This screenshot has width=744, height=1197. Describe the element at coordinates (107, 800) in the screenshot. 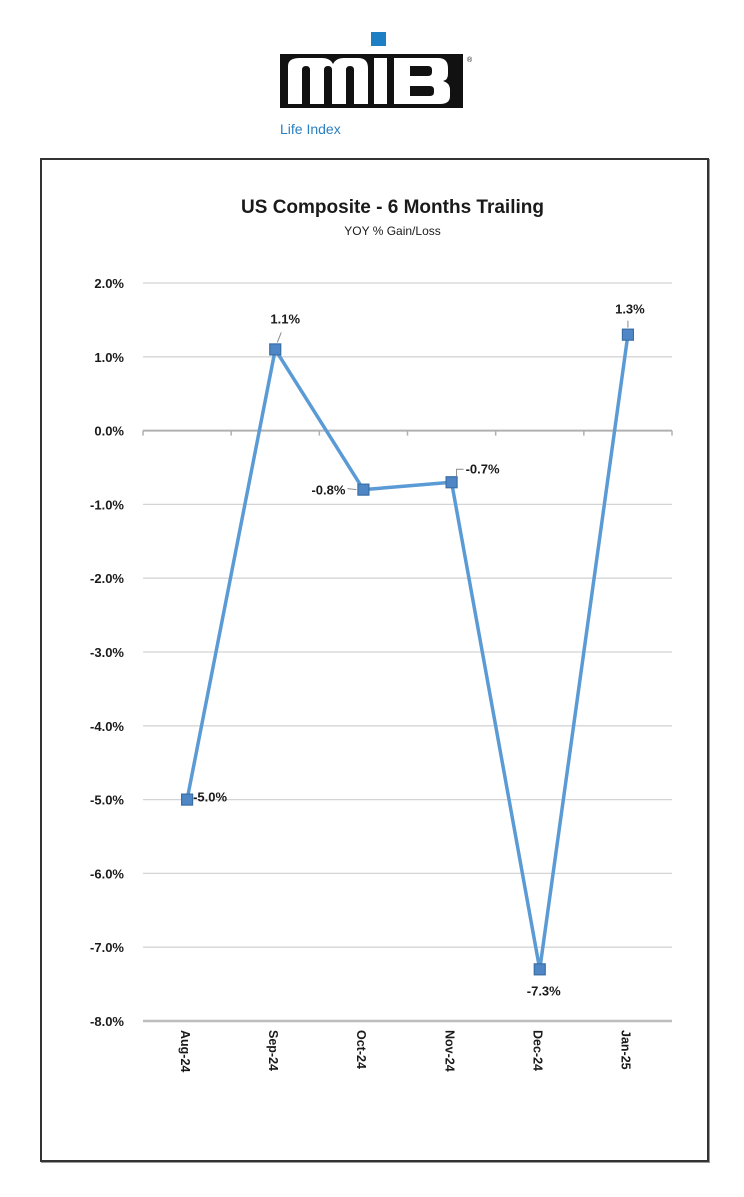

I see `y-tick-label: -5.0%` at that location.